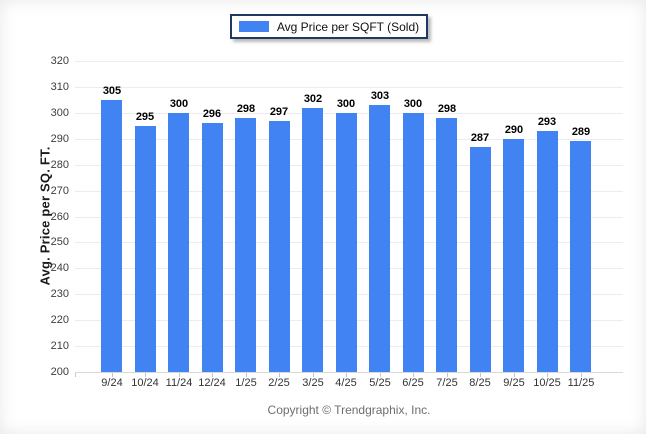  Describe the element at coordinates (349, 372) in the screenshot. I see `axis-baseline` at that location.